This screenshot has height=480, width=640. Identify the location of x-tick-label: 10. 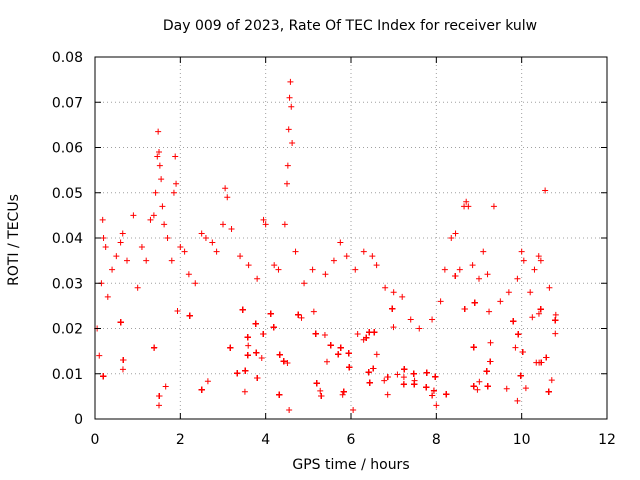
(522, 440).